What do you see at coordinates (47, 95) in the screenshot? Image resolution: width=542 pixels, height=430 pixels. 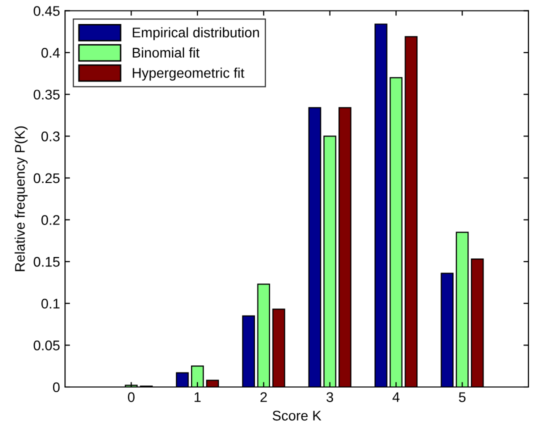 I see `y-tick-label: 0.35` at bounding box center [47, 95].